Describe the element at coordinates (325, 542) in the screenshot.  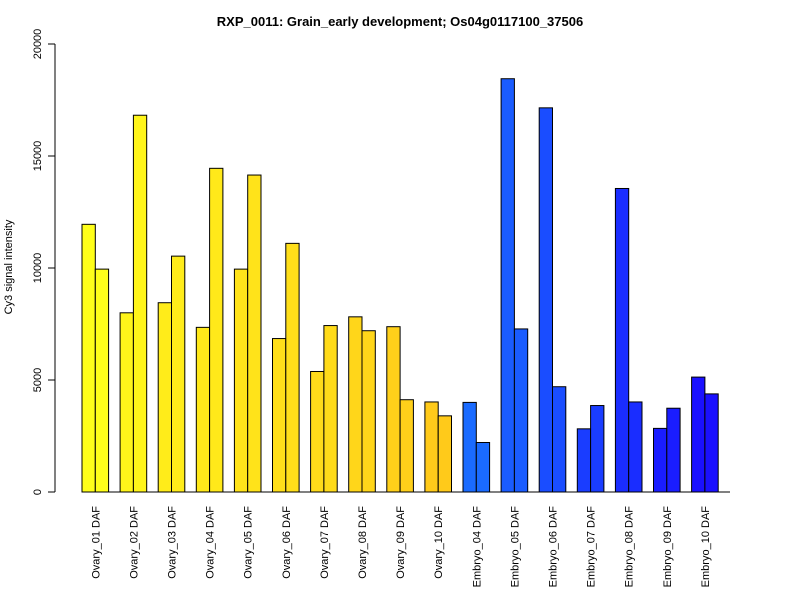
I see `x-tick-label: Ovary_07 DAF` at that location.